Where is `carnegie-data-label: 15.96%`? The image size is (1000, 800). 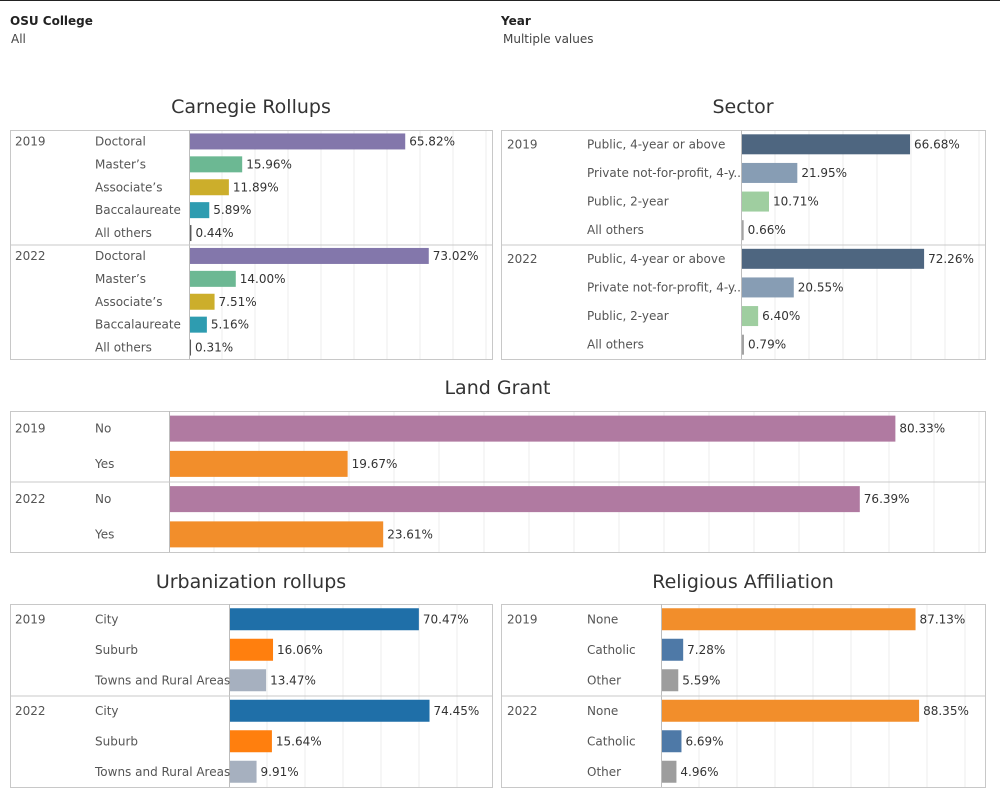 carnegie-data-label: 15.96% is located at coordinates (269, 164).